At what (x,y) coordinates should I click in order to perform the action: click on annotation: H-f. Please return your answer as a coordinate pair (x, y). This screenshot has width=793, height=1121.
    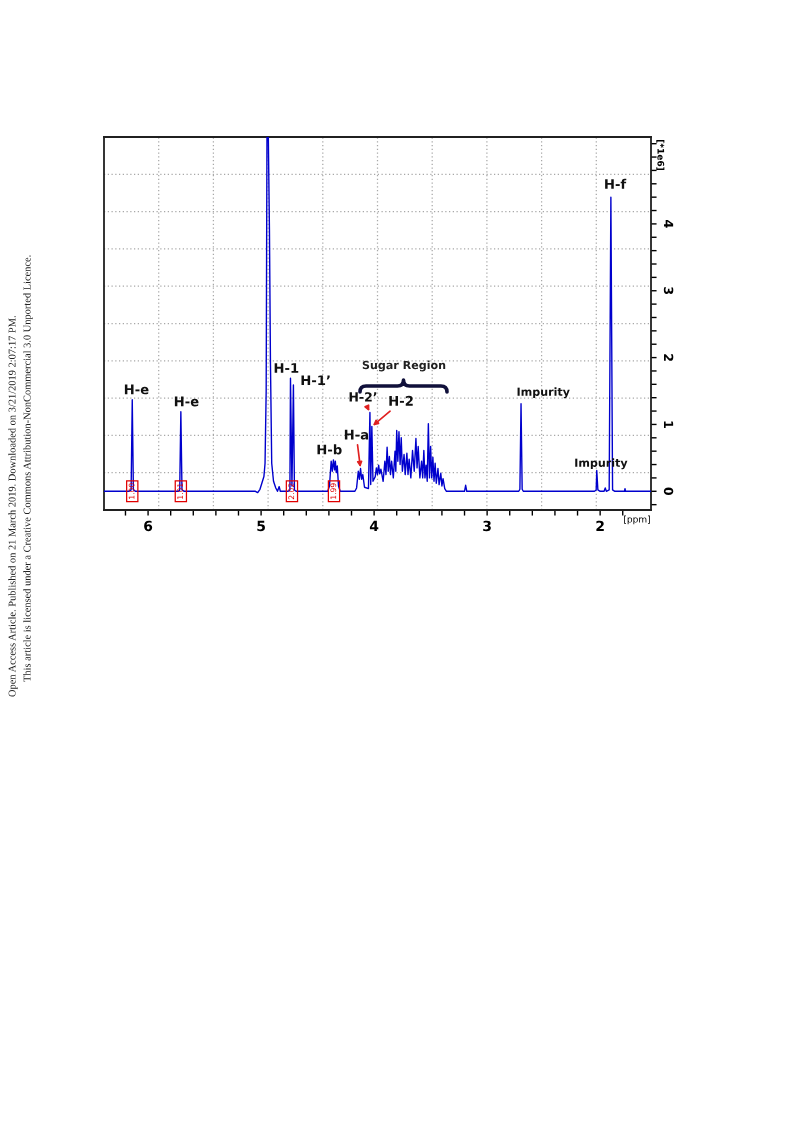
    Looking at the image, I should click on (616, 183).